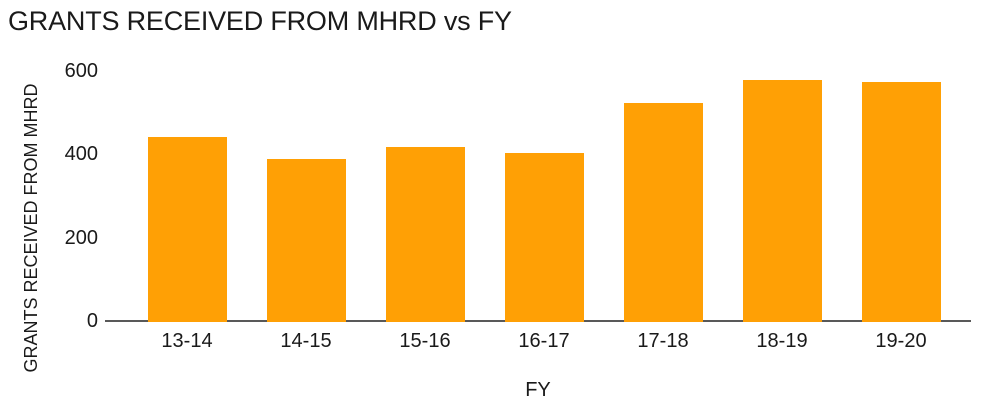 This screenshot has width=983, height=412. Describe the element at coordinates (81, 154) in the screenshot. I see `y-tick-label: 400` at that location.